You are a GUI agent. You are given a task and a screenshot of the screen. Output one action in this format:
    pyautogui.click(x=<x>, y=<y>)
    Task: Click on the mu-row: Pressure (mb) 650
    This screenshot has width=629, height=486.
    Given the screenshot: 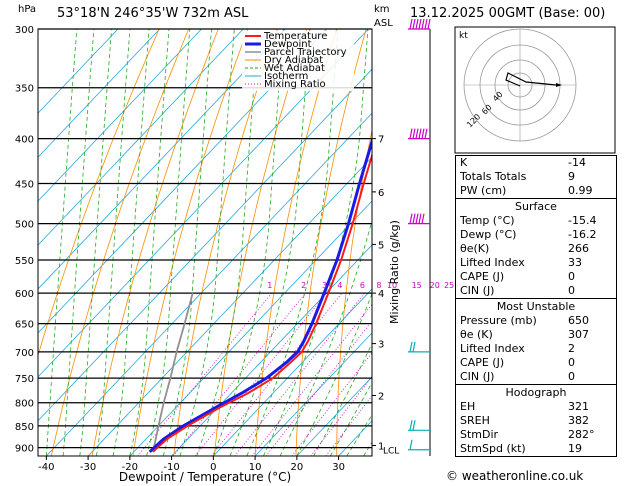 What is the action you would take?
    pyautogui.click(x=524, y=320)
    